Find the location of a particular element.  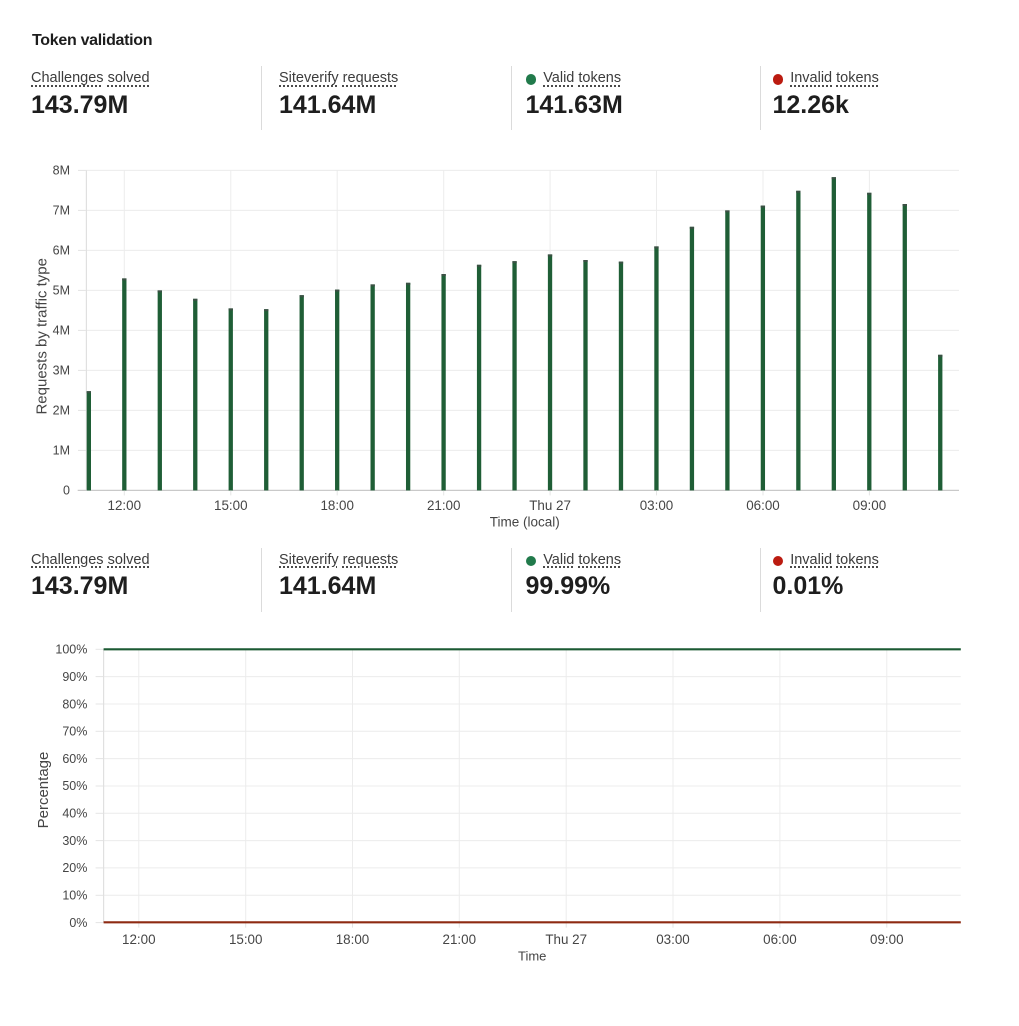

svg-text: Percentage is located at coordinates (43, 790).